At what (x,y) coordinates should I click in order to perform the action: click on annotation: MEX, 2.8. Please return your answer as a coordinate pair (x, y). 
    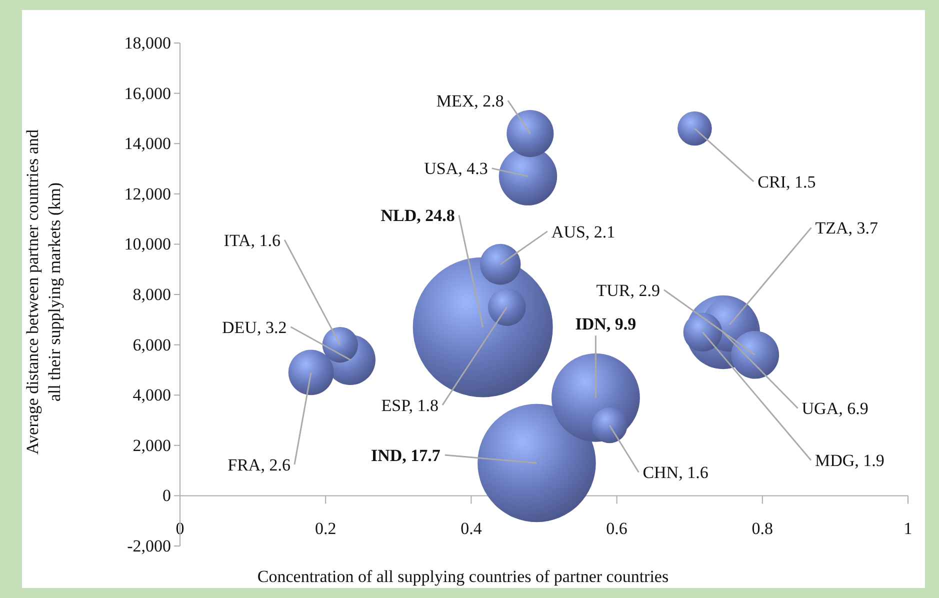
    Looking at the image, I should click on (470, 100).